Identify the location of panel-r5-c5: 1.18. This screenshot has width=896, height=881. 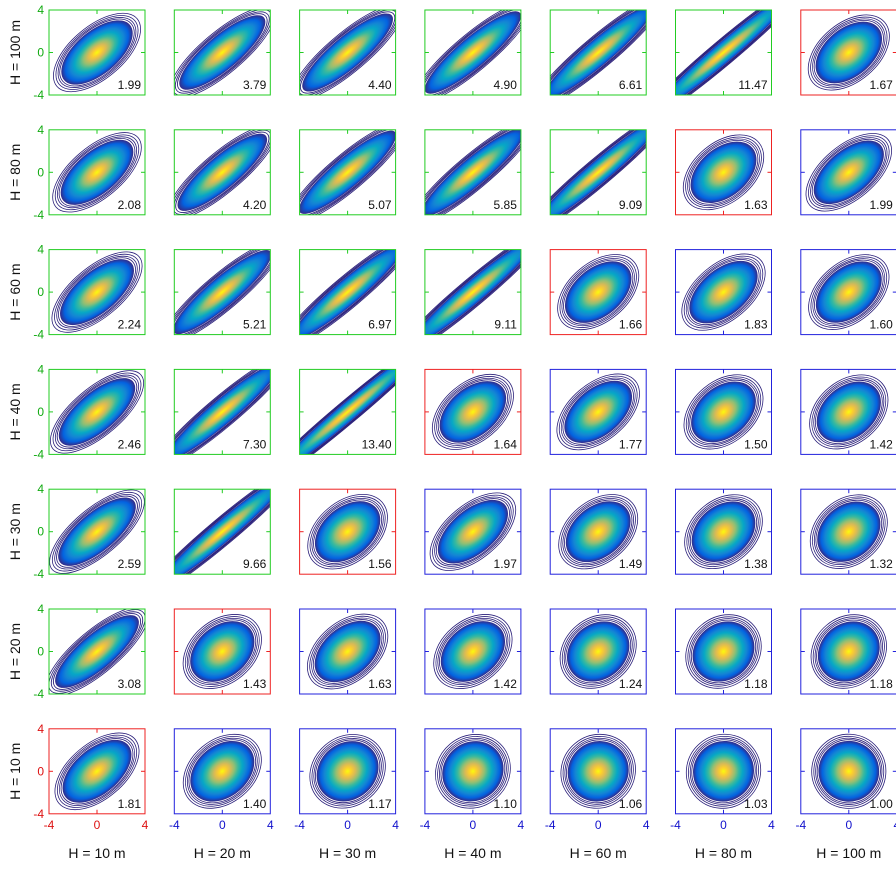
(723, 651).